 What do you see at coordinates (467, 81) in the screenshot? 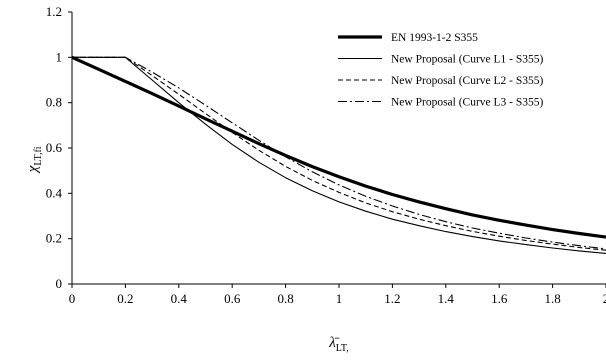
I see `legend-label-3: New Proposal (Curve L2 - S355)` at bounding box center [467, 81].